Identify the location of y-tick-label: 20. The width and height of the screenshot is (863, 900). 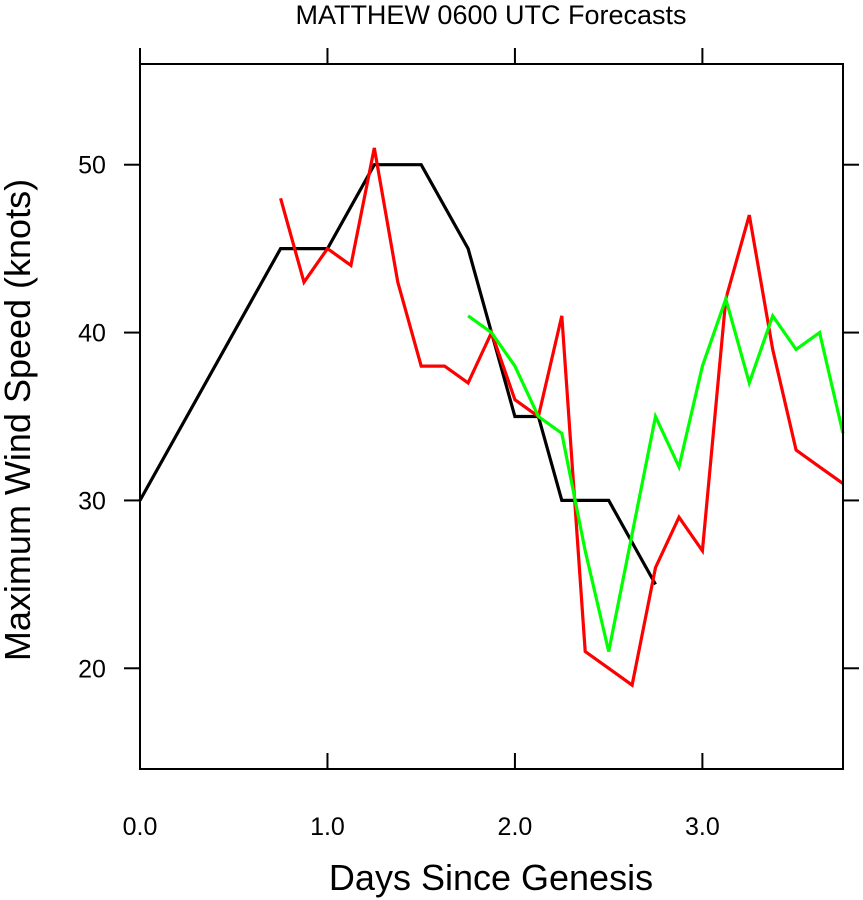
(92, 669).